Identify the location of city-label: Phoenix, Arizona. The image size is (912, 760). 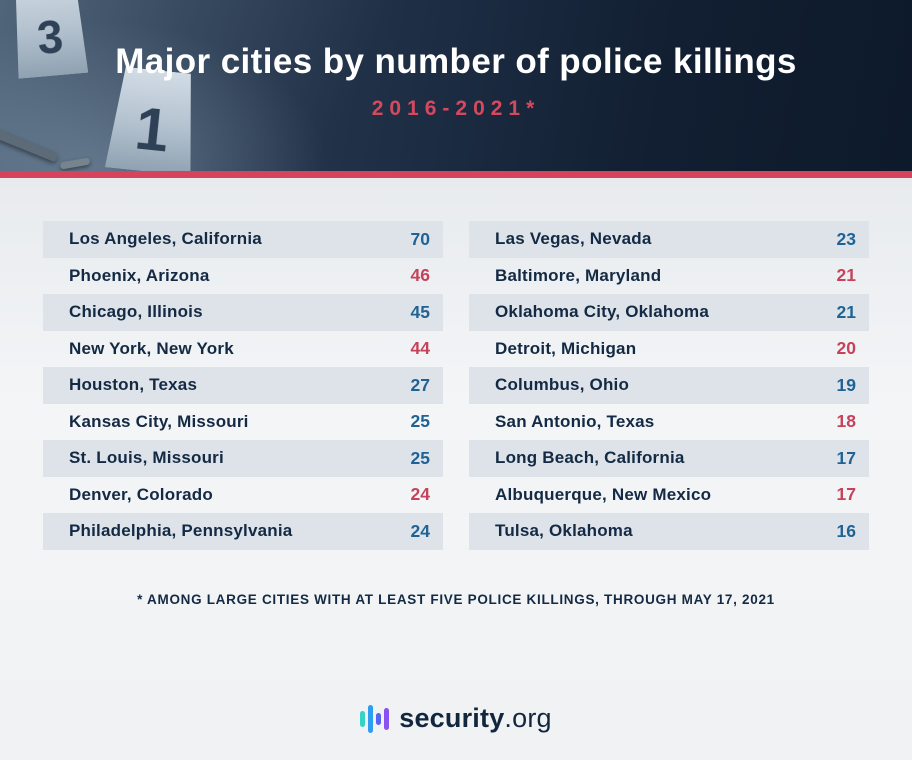
(139, 275).